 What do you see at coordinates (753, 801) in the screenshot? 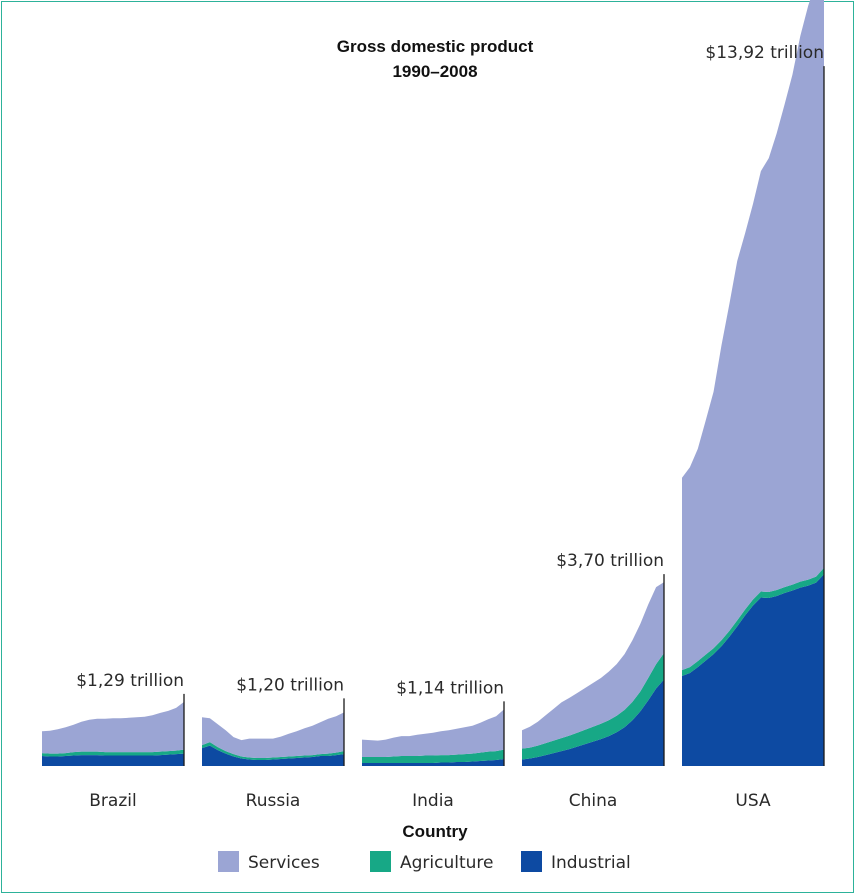
I see `category-label-usa: USA` at bounding box center [753, 801].